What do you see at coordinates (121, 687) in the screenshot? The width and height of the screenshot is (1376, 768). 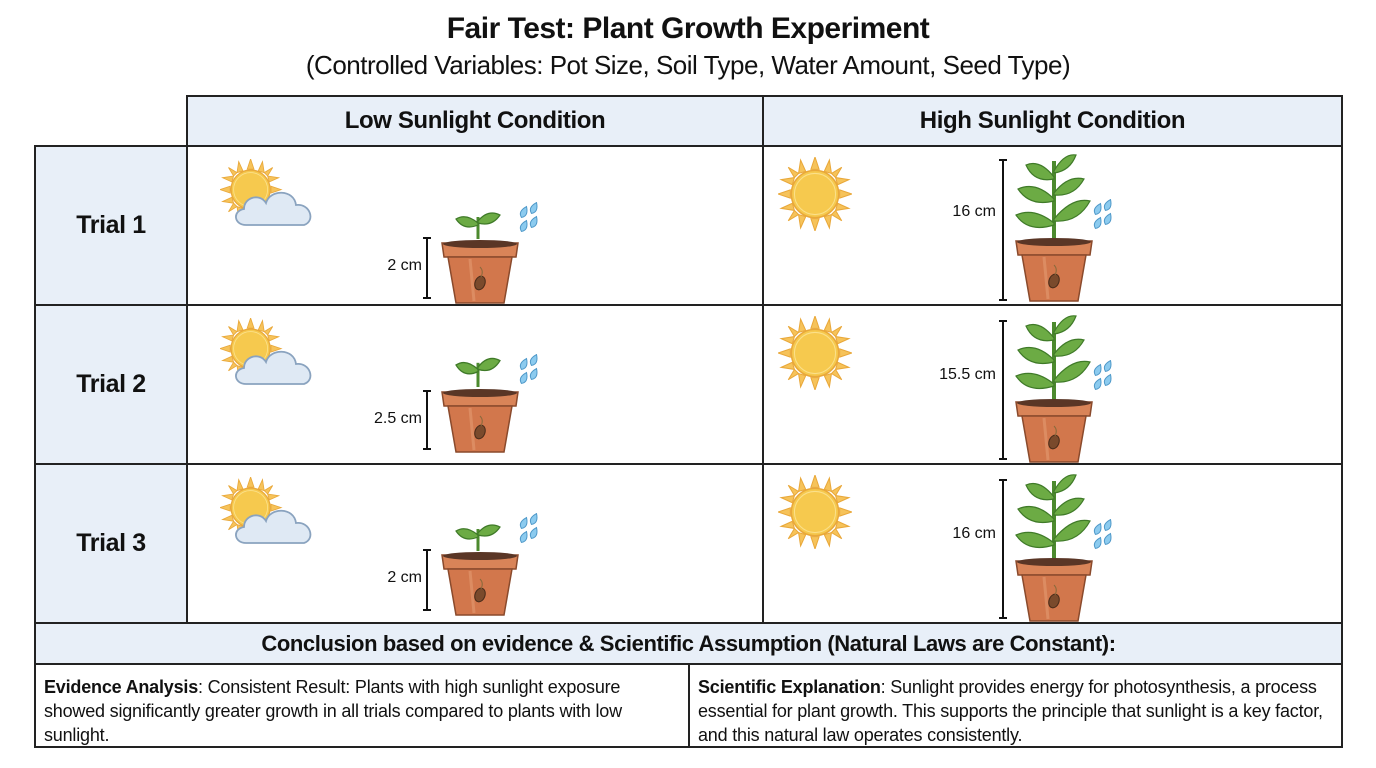 I see `evidence-analysis-label: Evidence Analysis` at bounding box center [121, 687].